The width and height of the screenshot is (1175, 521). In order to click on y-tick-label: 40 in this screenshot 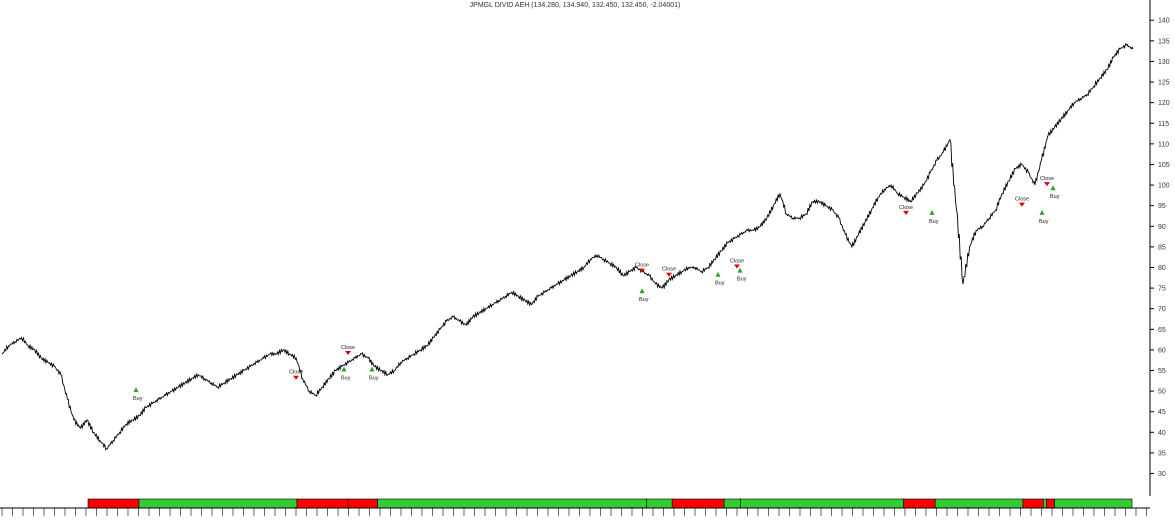, I will do `click(1162, 433)`.